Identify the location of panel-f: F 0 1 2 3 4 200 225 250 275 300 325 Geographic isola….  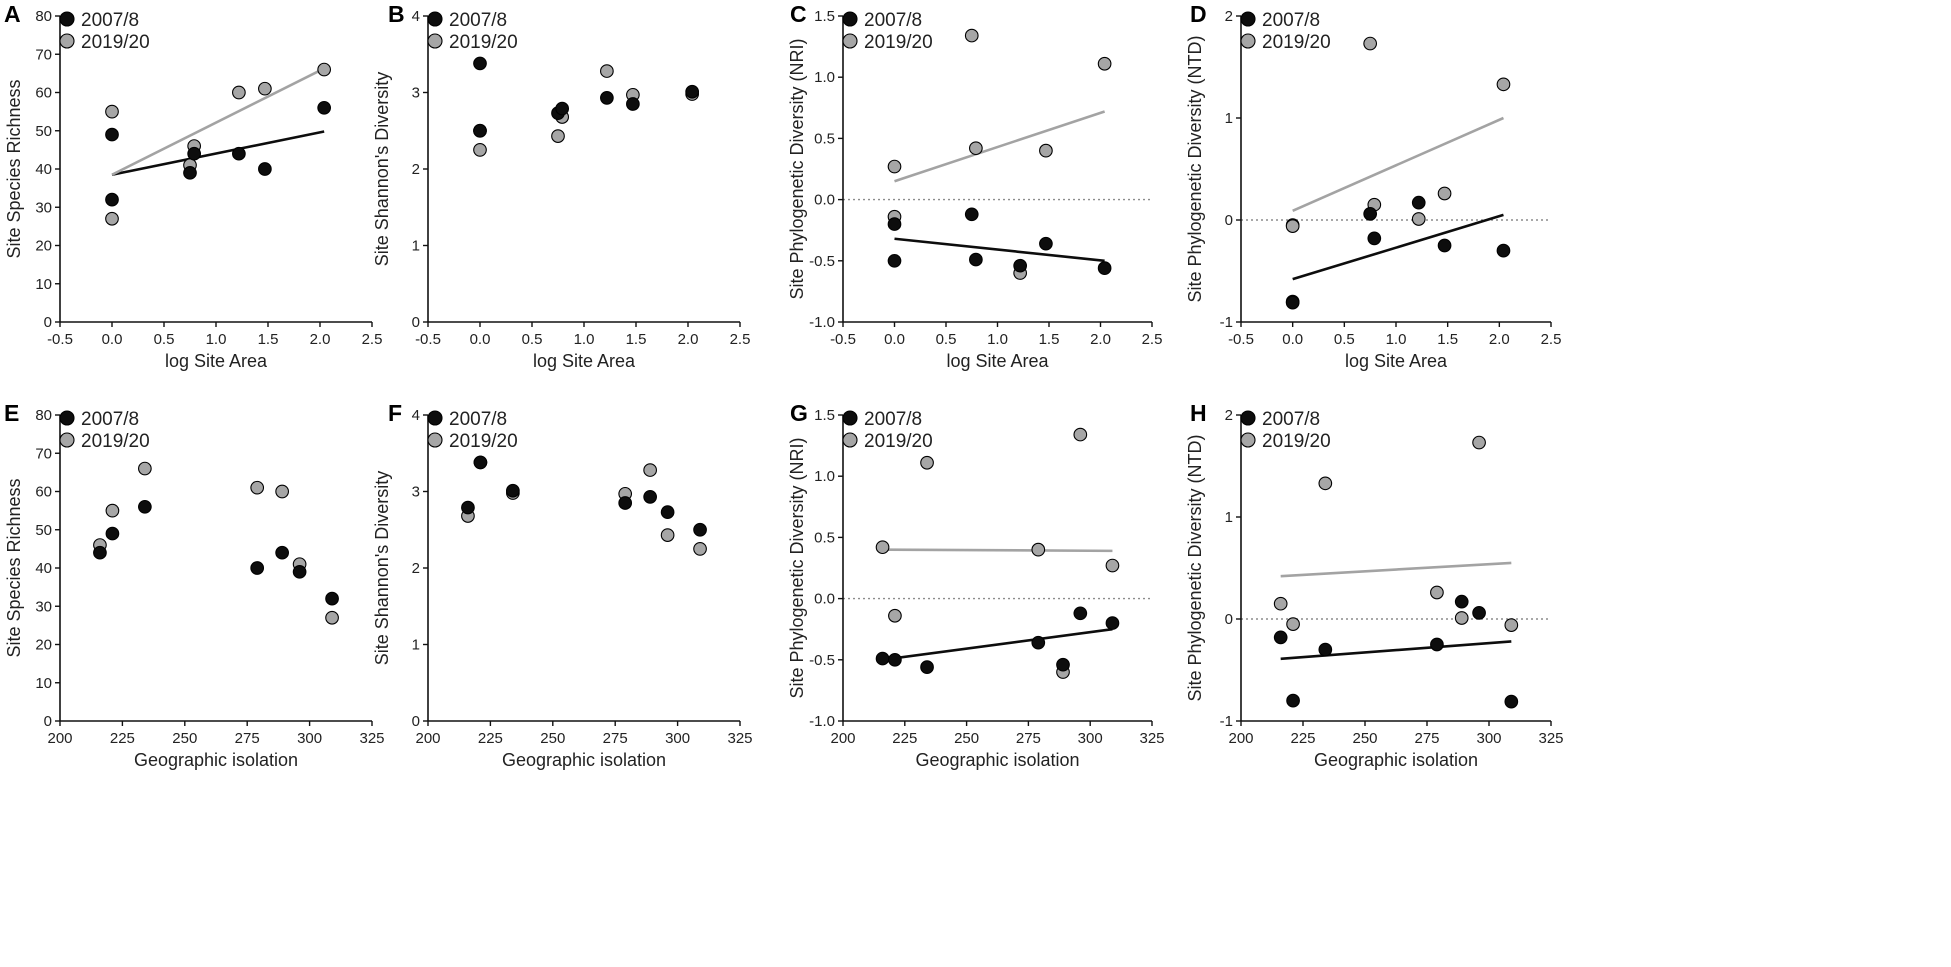
(562, 585).